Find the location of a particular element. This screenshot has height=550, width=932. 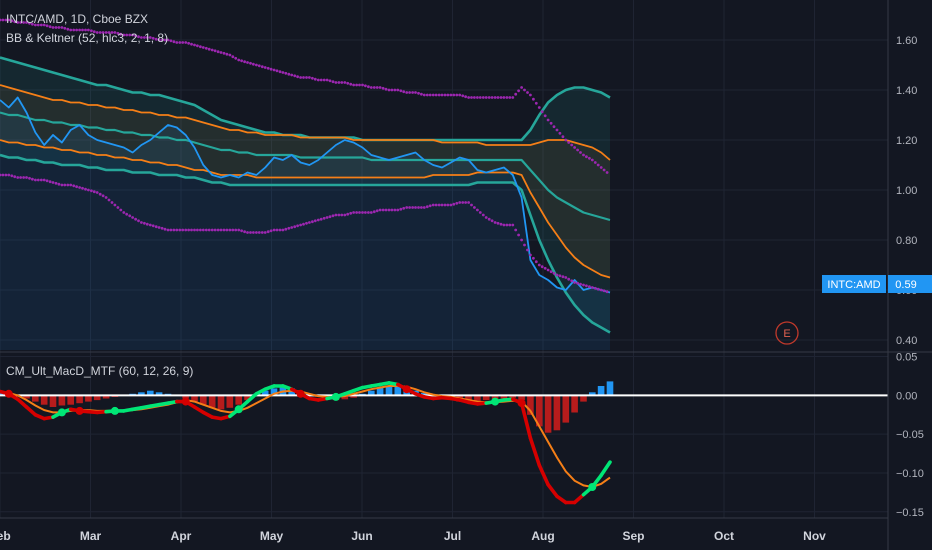

earnings-icon is located at coordinates (787, 333).